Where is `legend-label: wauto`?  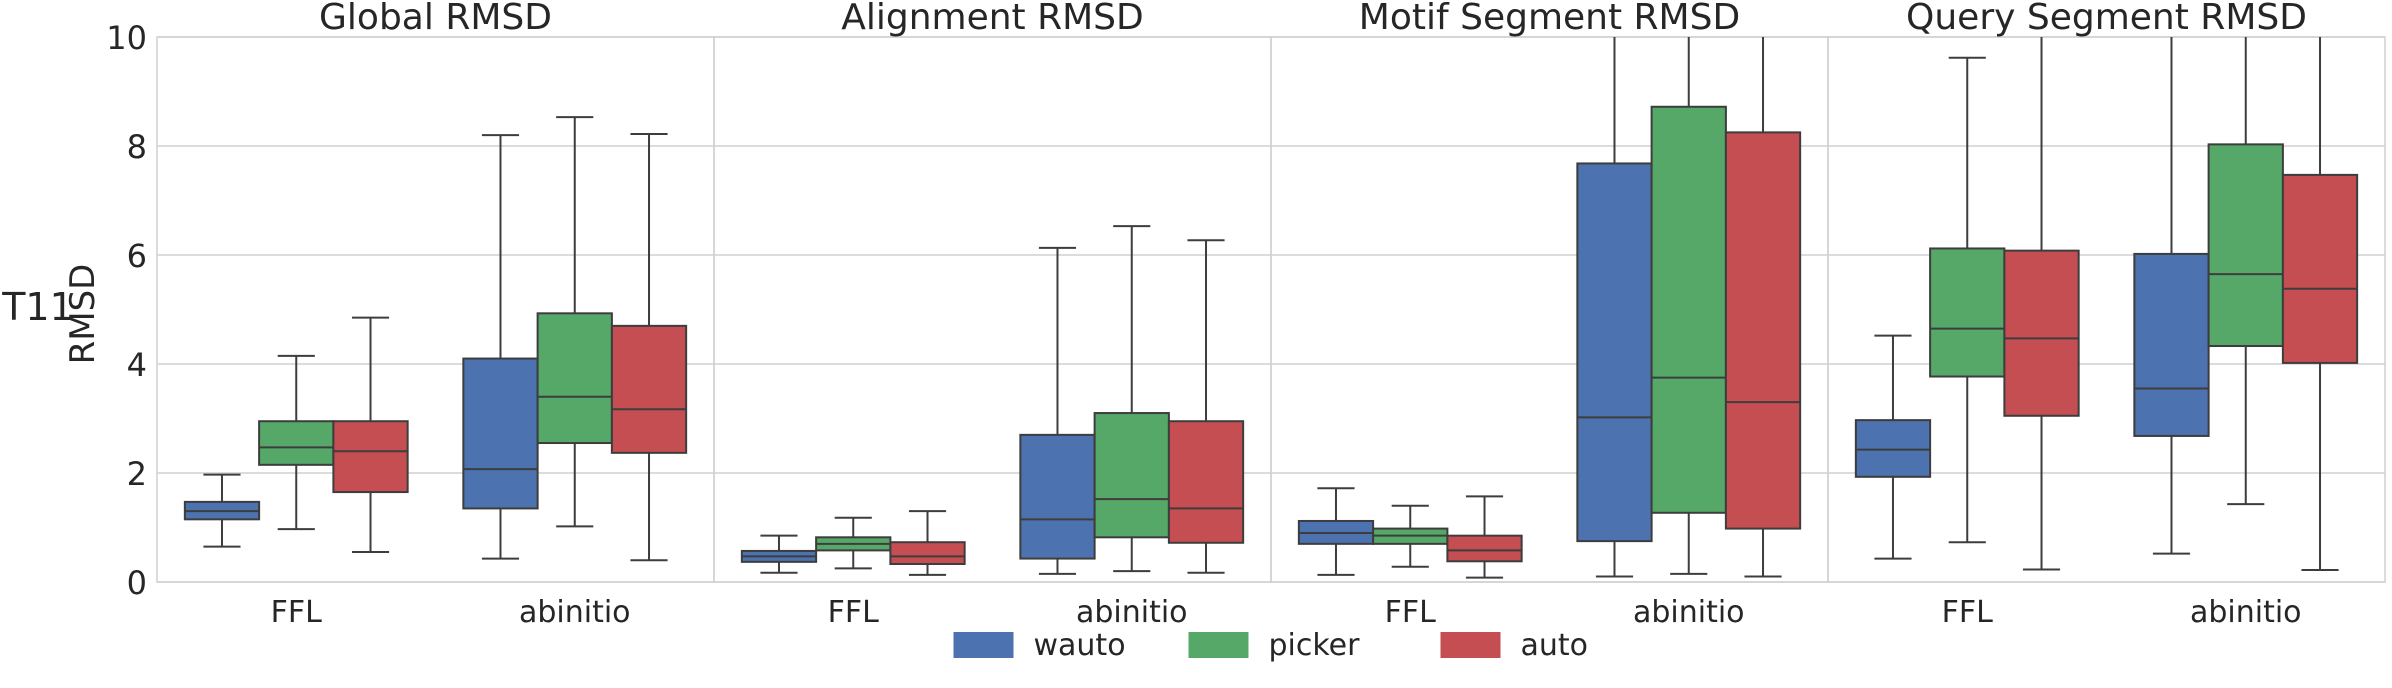
legend-label: wauto is located at coordinates (1080, 645).